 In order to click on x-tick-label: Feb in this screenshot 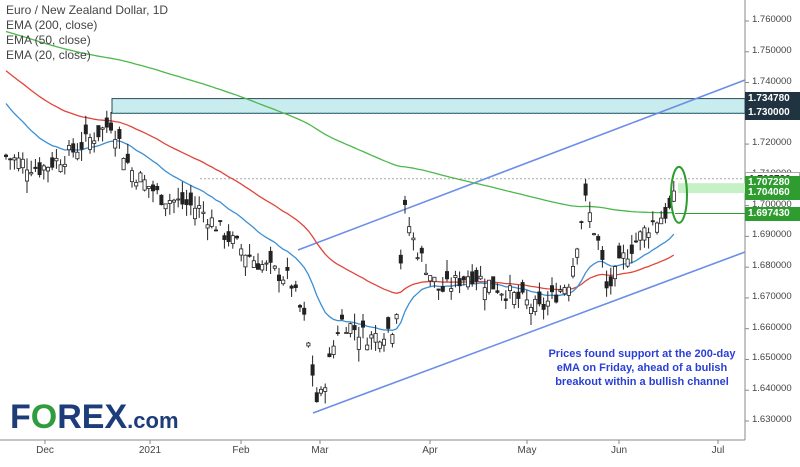, I will do `click(241, 450)`.